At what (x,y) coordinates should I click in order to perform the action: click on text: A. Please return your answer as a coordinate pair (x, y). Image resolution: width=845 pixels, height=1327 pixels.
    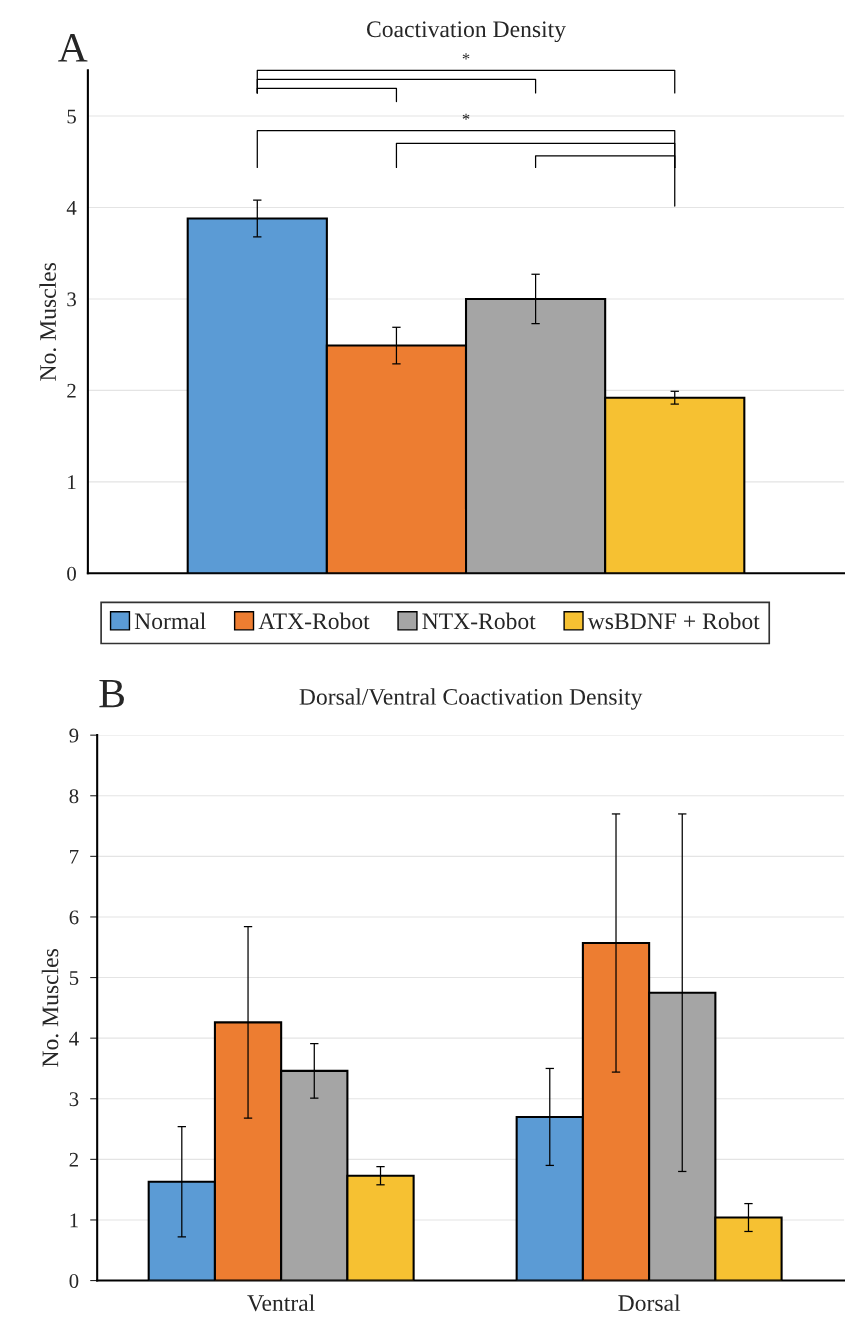
    Looking at the image, I should click on (73, 47).